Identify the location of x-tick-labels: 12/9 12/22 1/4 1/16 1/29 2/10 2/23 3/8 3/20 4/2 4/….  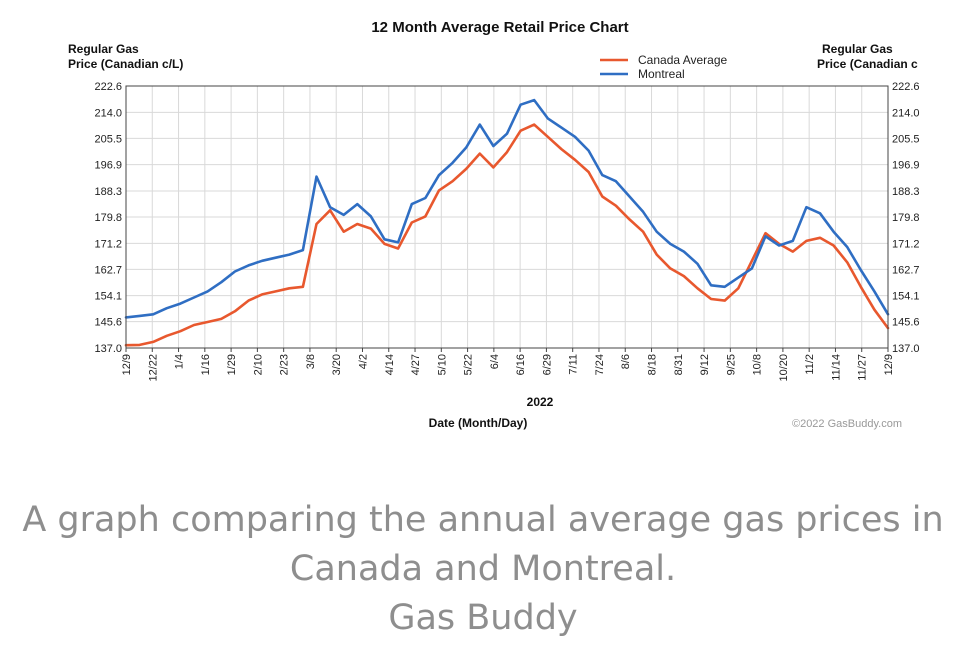
(508, 368).